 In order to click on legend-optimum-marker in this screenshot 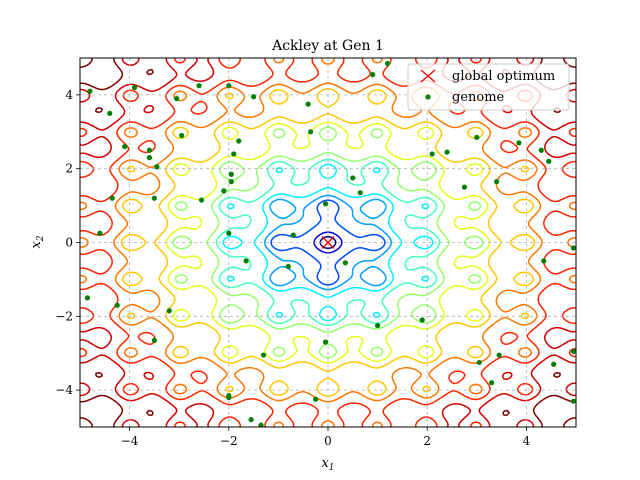, I will do `click(428, 76)`.